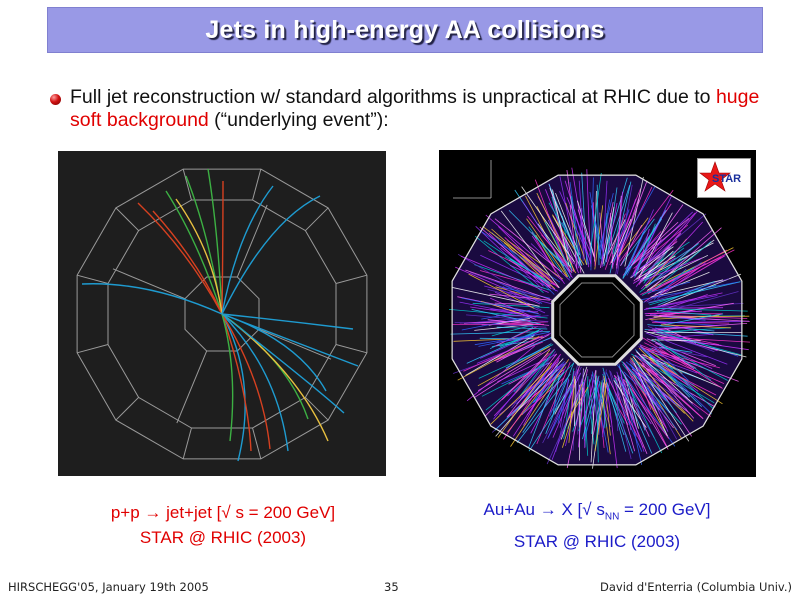 Image resolution: width=800 pixels, height=600 pixels. Describe the element at coordinates (153, 512) in the screenshot. I see `arrow-icon: →` at that location.